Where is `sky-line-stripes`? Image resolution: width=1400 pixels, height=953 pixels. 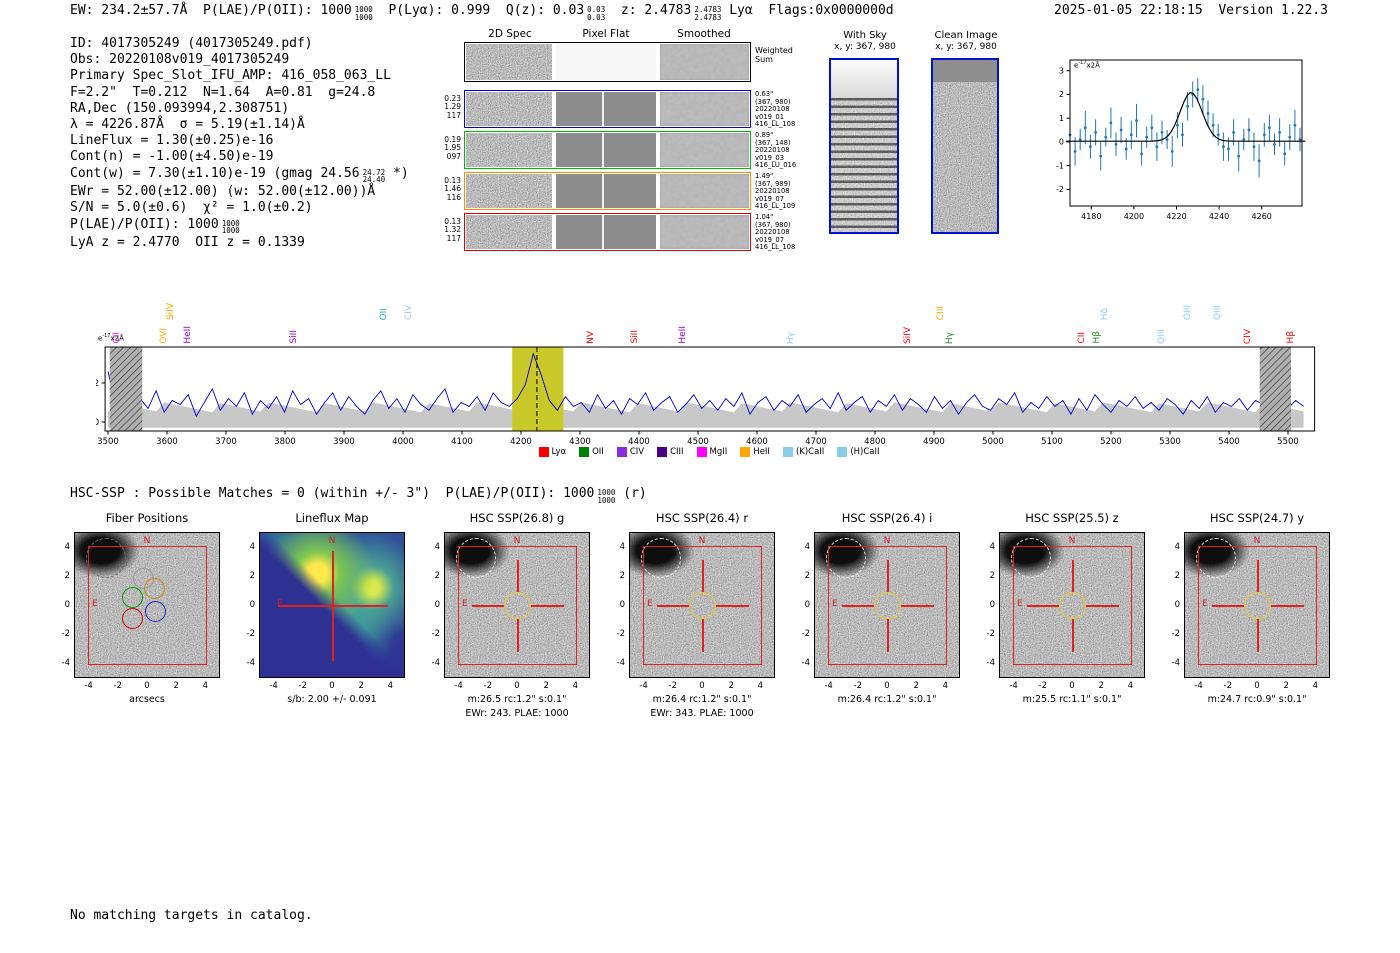
sky-line-stripes is located at coordinates (864, 164).